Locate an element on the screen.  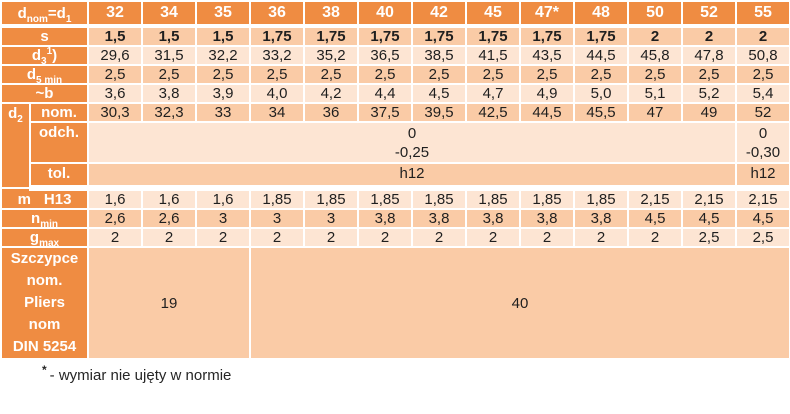
cell-d5min-35: 2,5 is located at coordinates (223, 74).